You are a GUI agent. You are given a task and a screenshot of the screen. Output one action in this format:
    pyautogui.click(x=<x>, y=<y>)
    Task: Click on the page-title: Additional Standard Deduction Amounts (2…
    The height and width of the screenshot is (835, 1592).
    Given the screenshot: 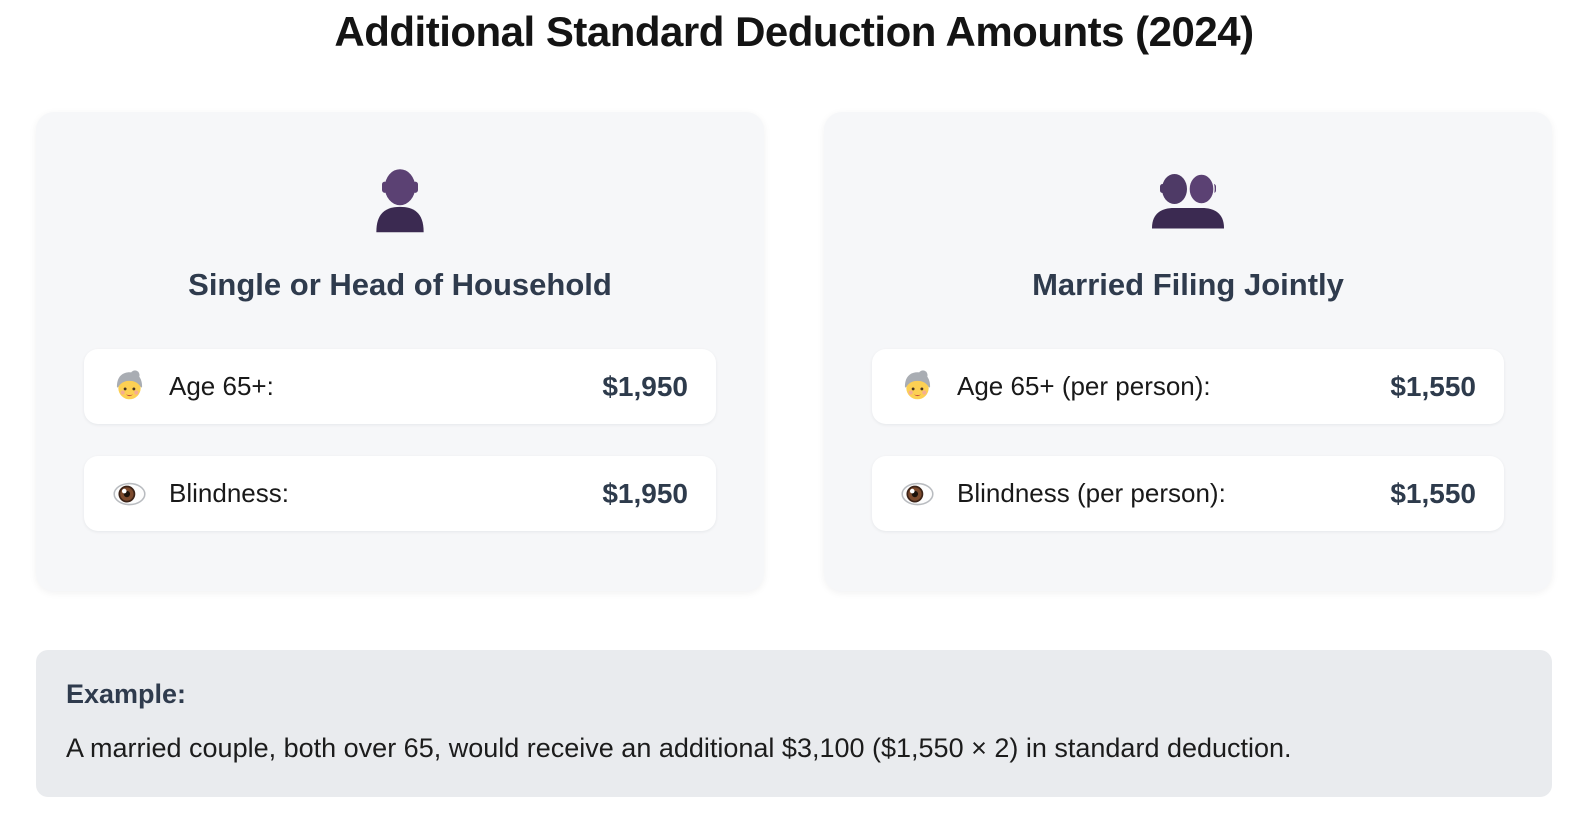 What is the action you would take?
    pyautogui.click(x=794, y=31)
    